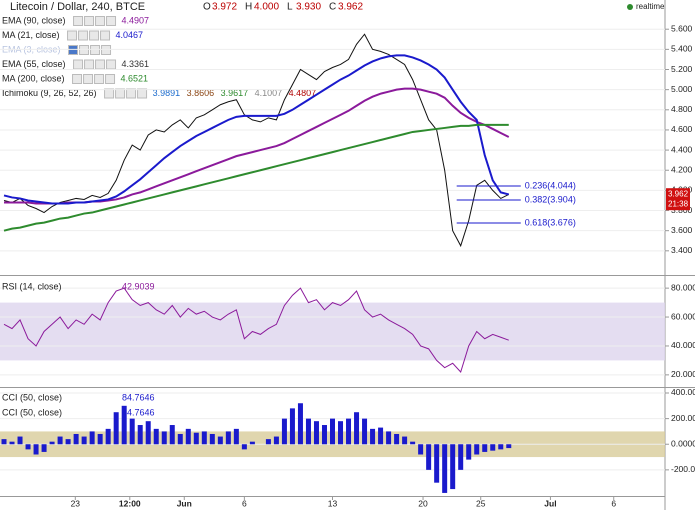 This screenshot has width=695, height=510. I want to click on y-tick-label: 80.0000, so click(683, 287).